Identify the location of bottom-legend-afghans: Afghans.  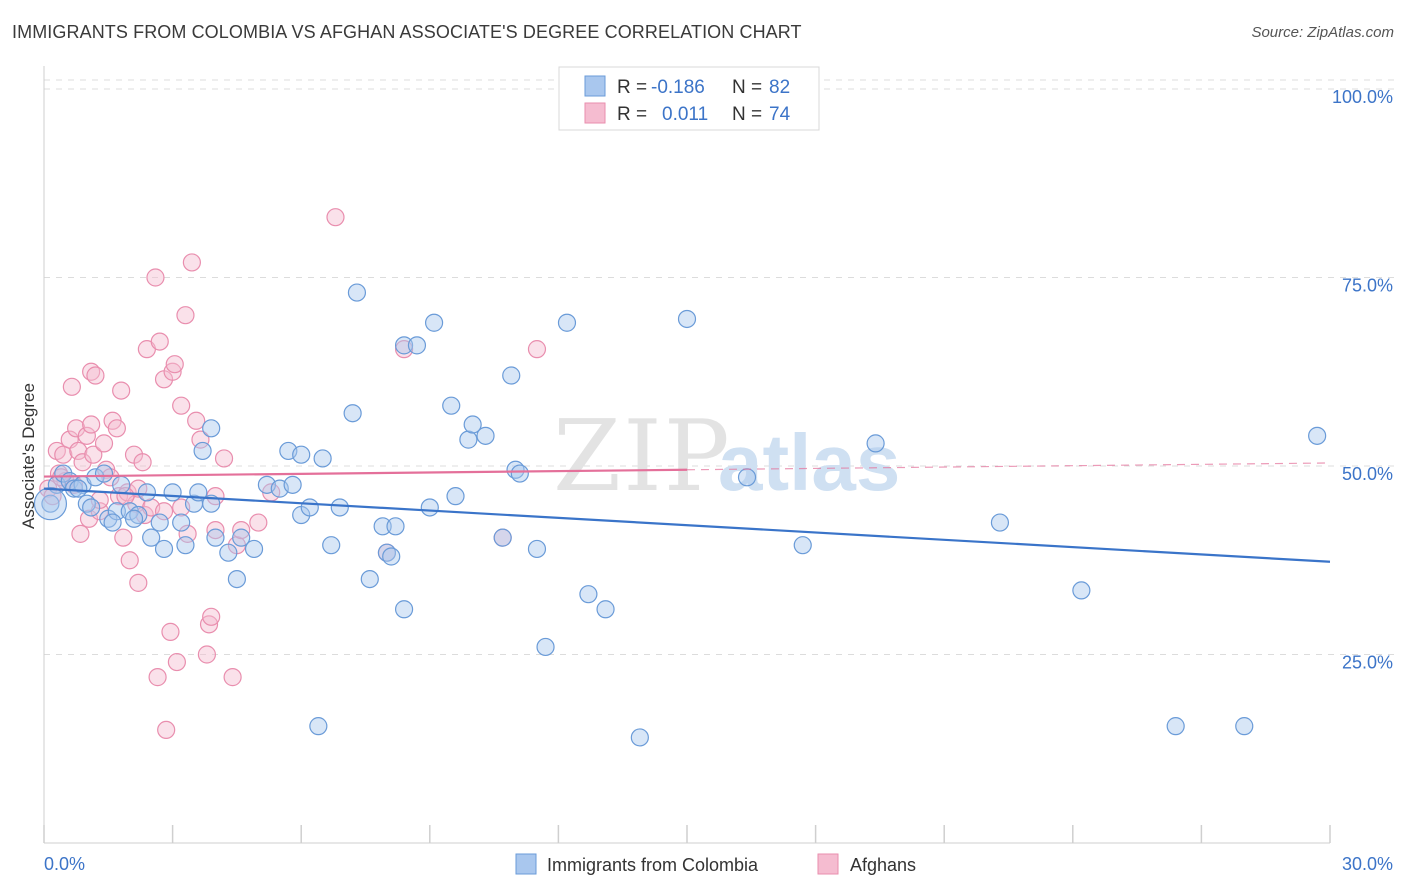
(883, 865).